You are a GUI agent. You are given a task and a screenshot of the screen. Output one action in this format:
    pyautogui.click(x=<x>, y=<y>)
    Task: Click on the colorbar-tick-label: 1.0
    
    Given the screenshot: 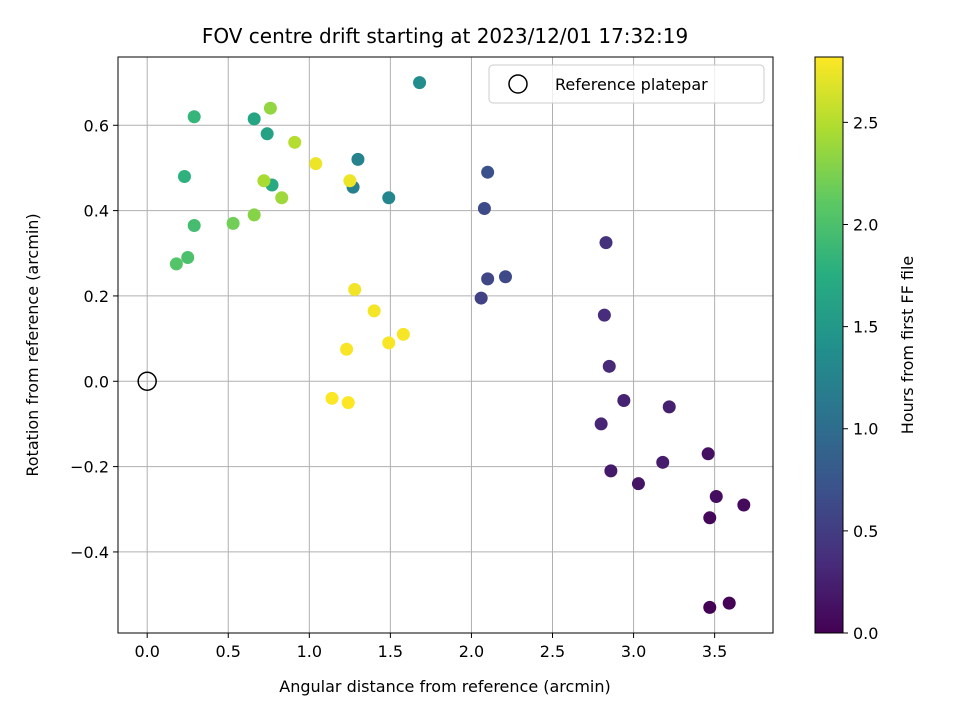 What is the action you would take?
    pyautogui.click(x=865, y=429)
    